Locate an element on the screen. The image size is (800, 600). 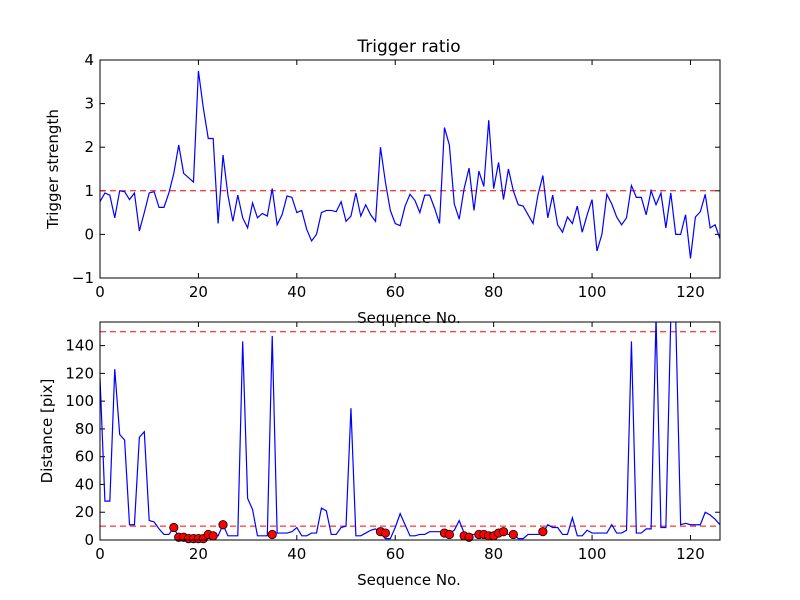
top-ytick-label: 4 is located at coordinates (89, 60).